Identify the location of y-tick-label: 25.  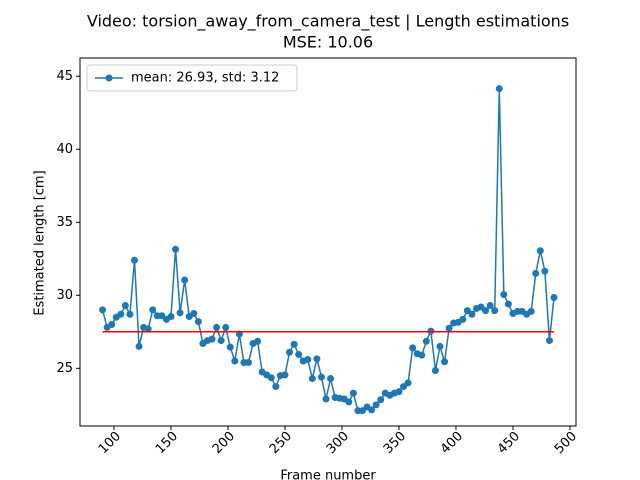
(64, 368).